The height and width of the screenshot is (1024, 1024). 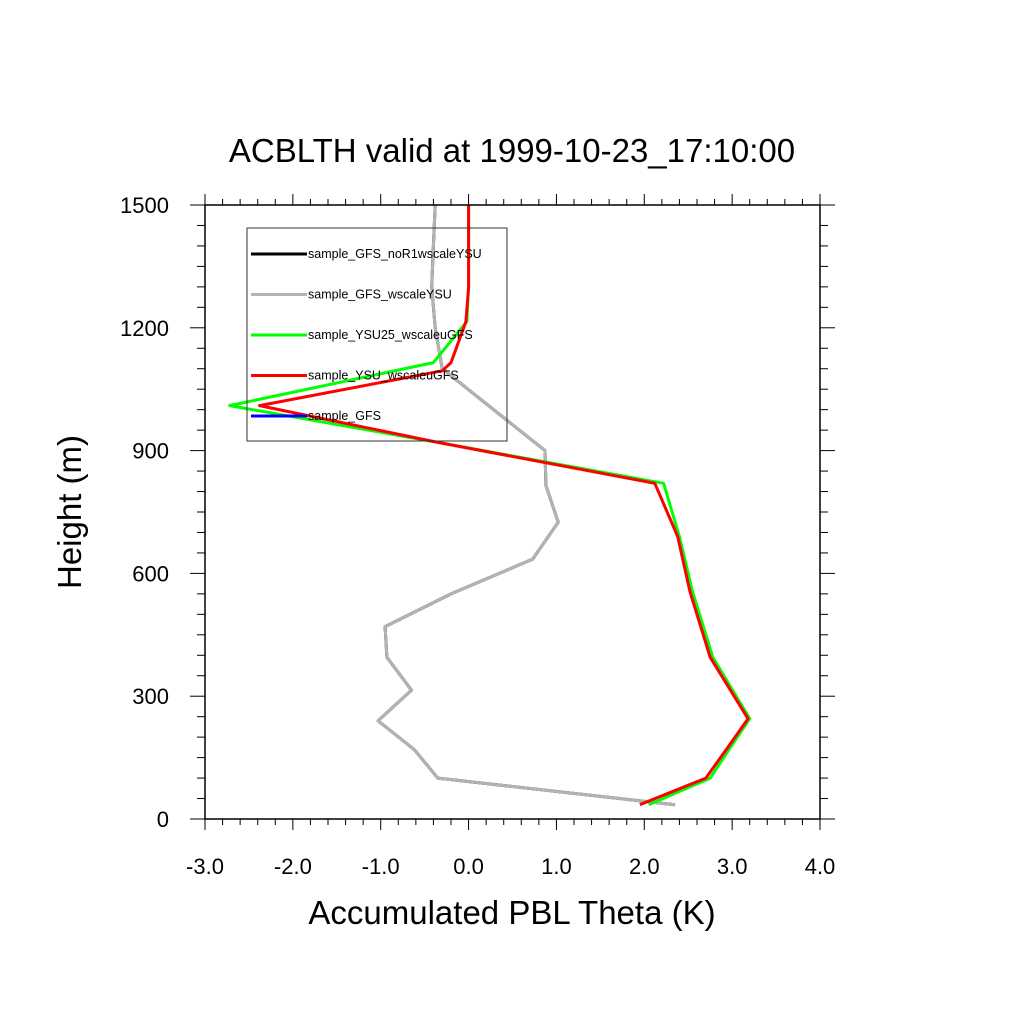 What do you see at coordinates (390, 335) in the screenshot?
I see `legend-label: sample_YSU25_wscaleuGFS` at bounding box center [390, 335].